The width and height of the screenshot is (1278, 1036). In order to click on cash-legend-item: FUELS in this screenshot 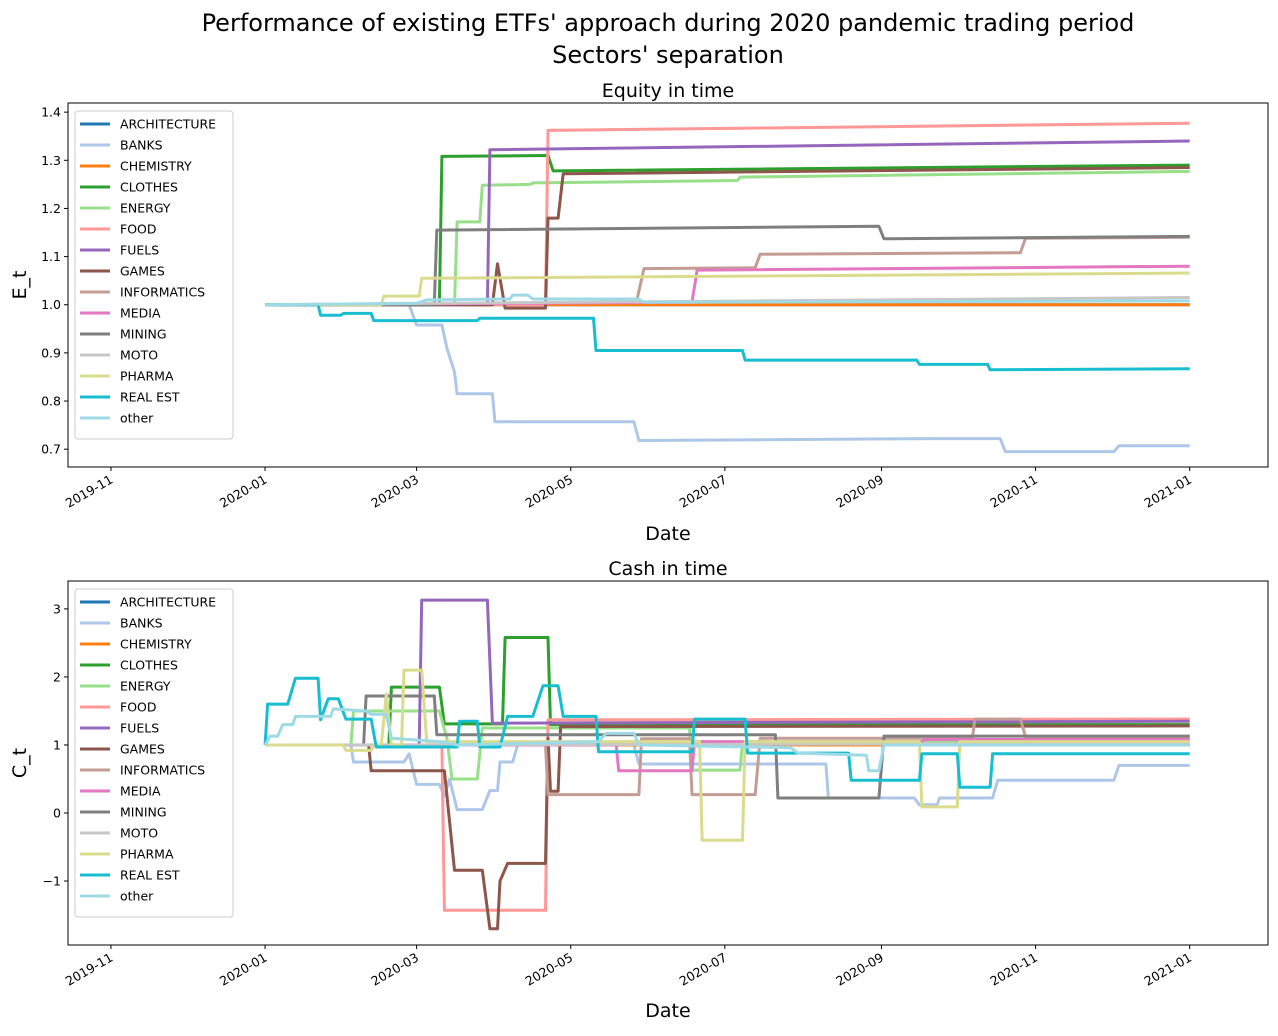, I will do `click(119, 728)`.